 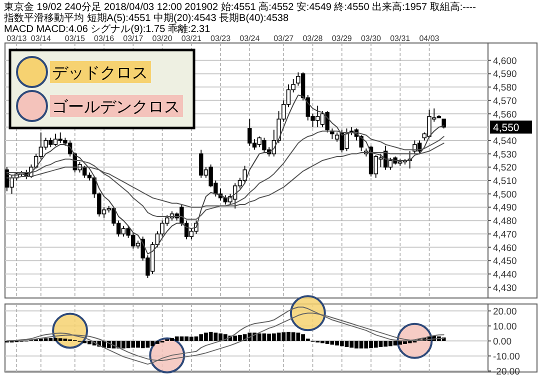 What do you see at coordinates (505, 74) in the screenshot?
I see `y-tick-label: 4,590` at bounding box center [505, 74].